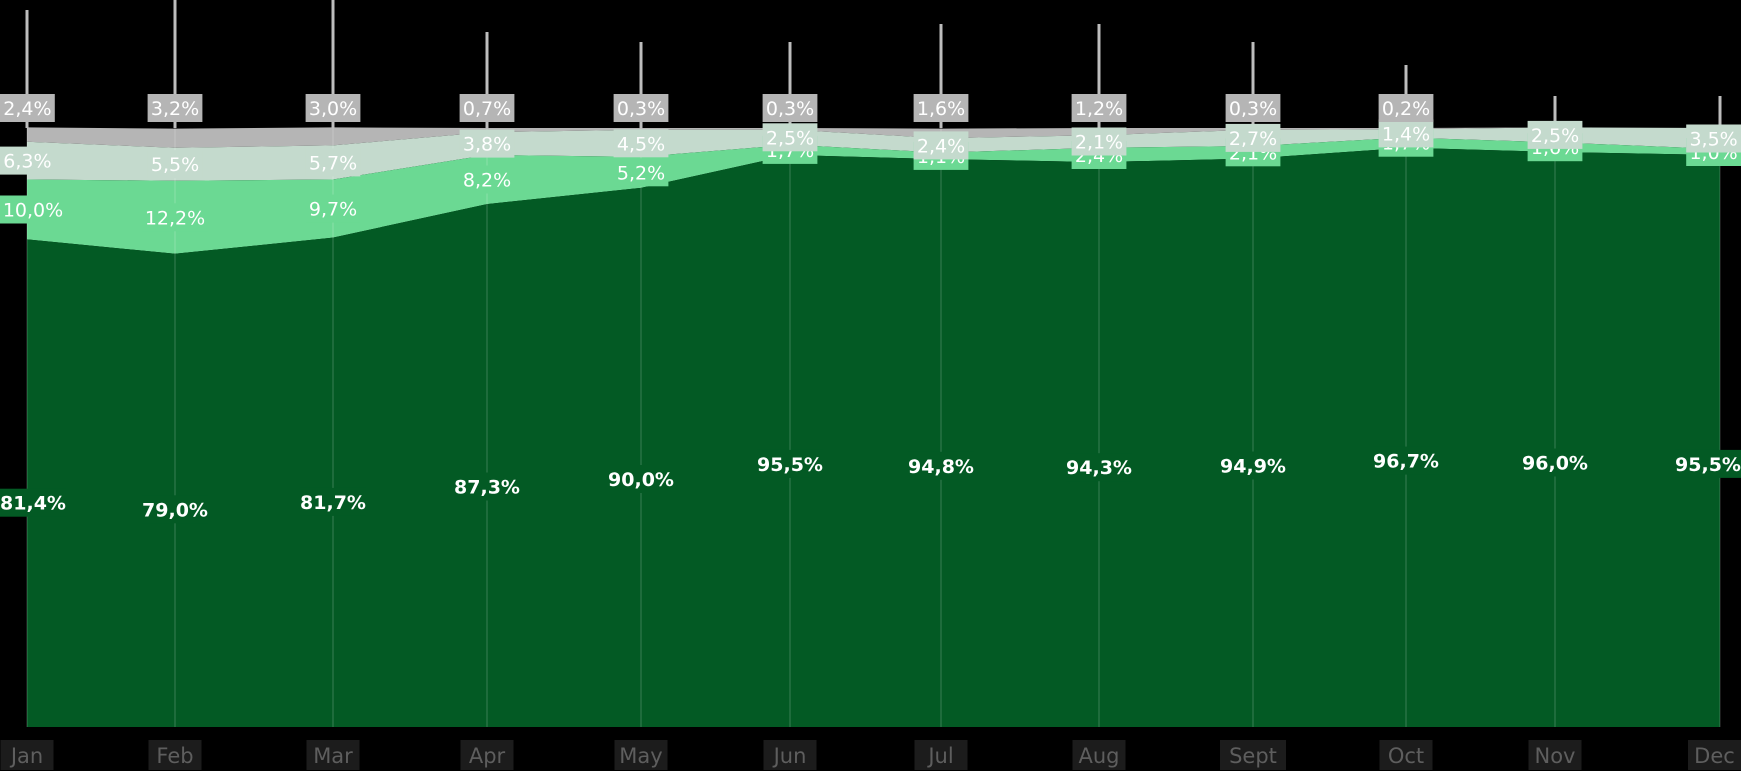  I want to click on data-label: 3,5%, so click(1713, 138).